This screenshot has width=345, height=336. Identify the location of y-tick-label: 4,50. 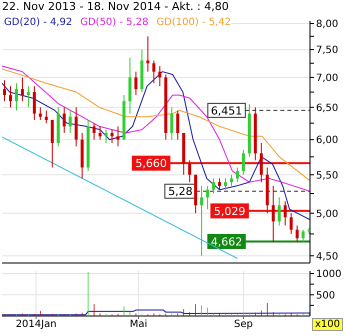
(327, 256).